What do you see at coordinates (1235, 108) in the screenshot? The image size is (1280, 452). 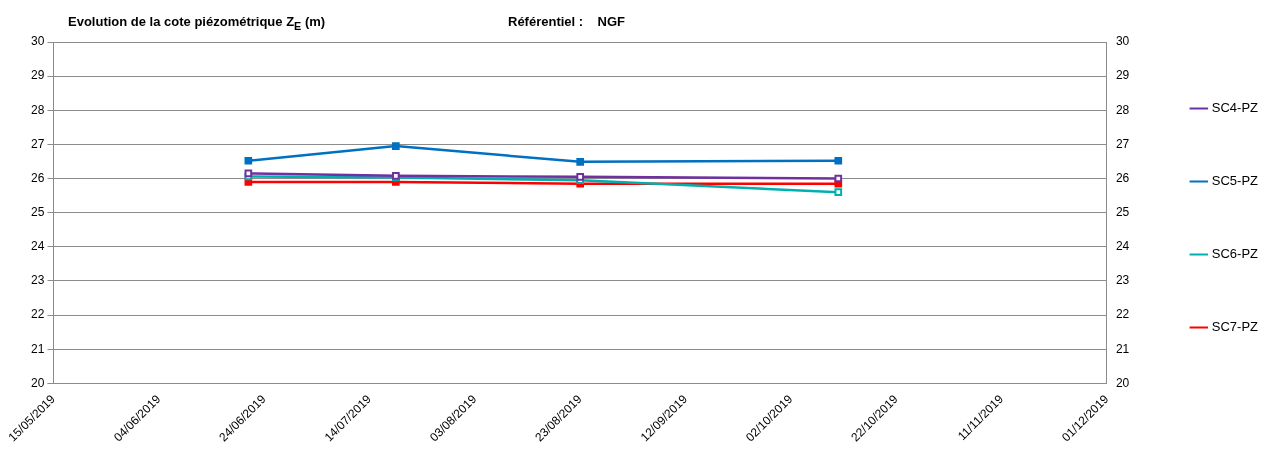 I see `legend-label: SC4-PZ` at bounding box center [1235, 108].